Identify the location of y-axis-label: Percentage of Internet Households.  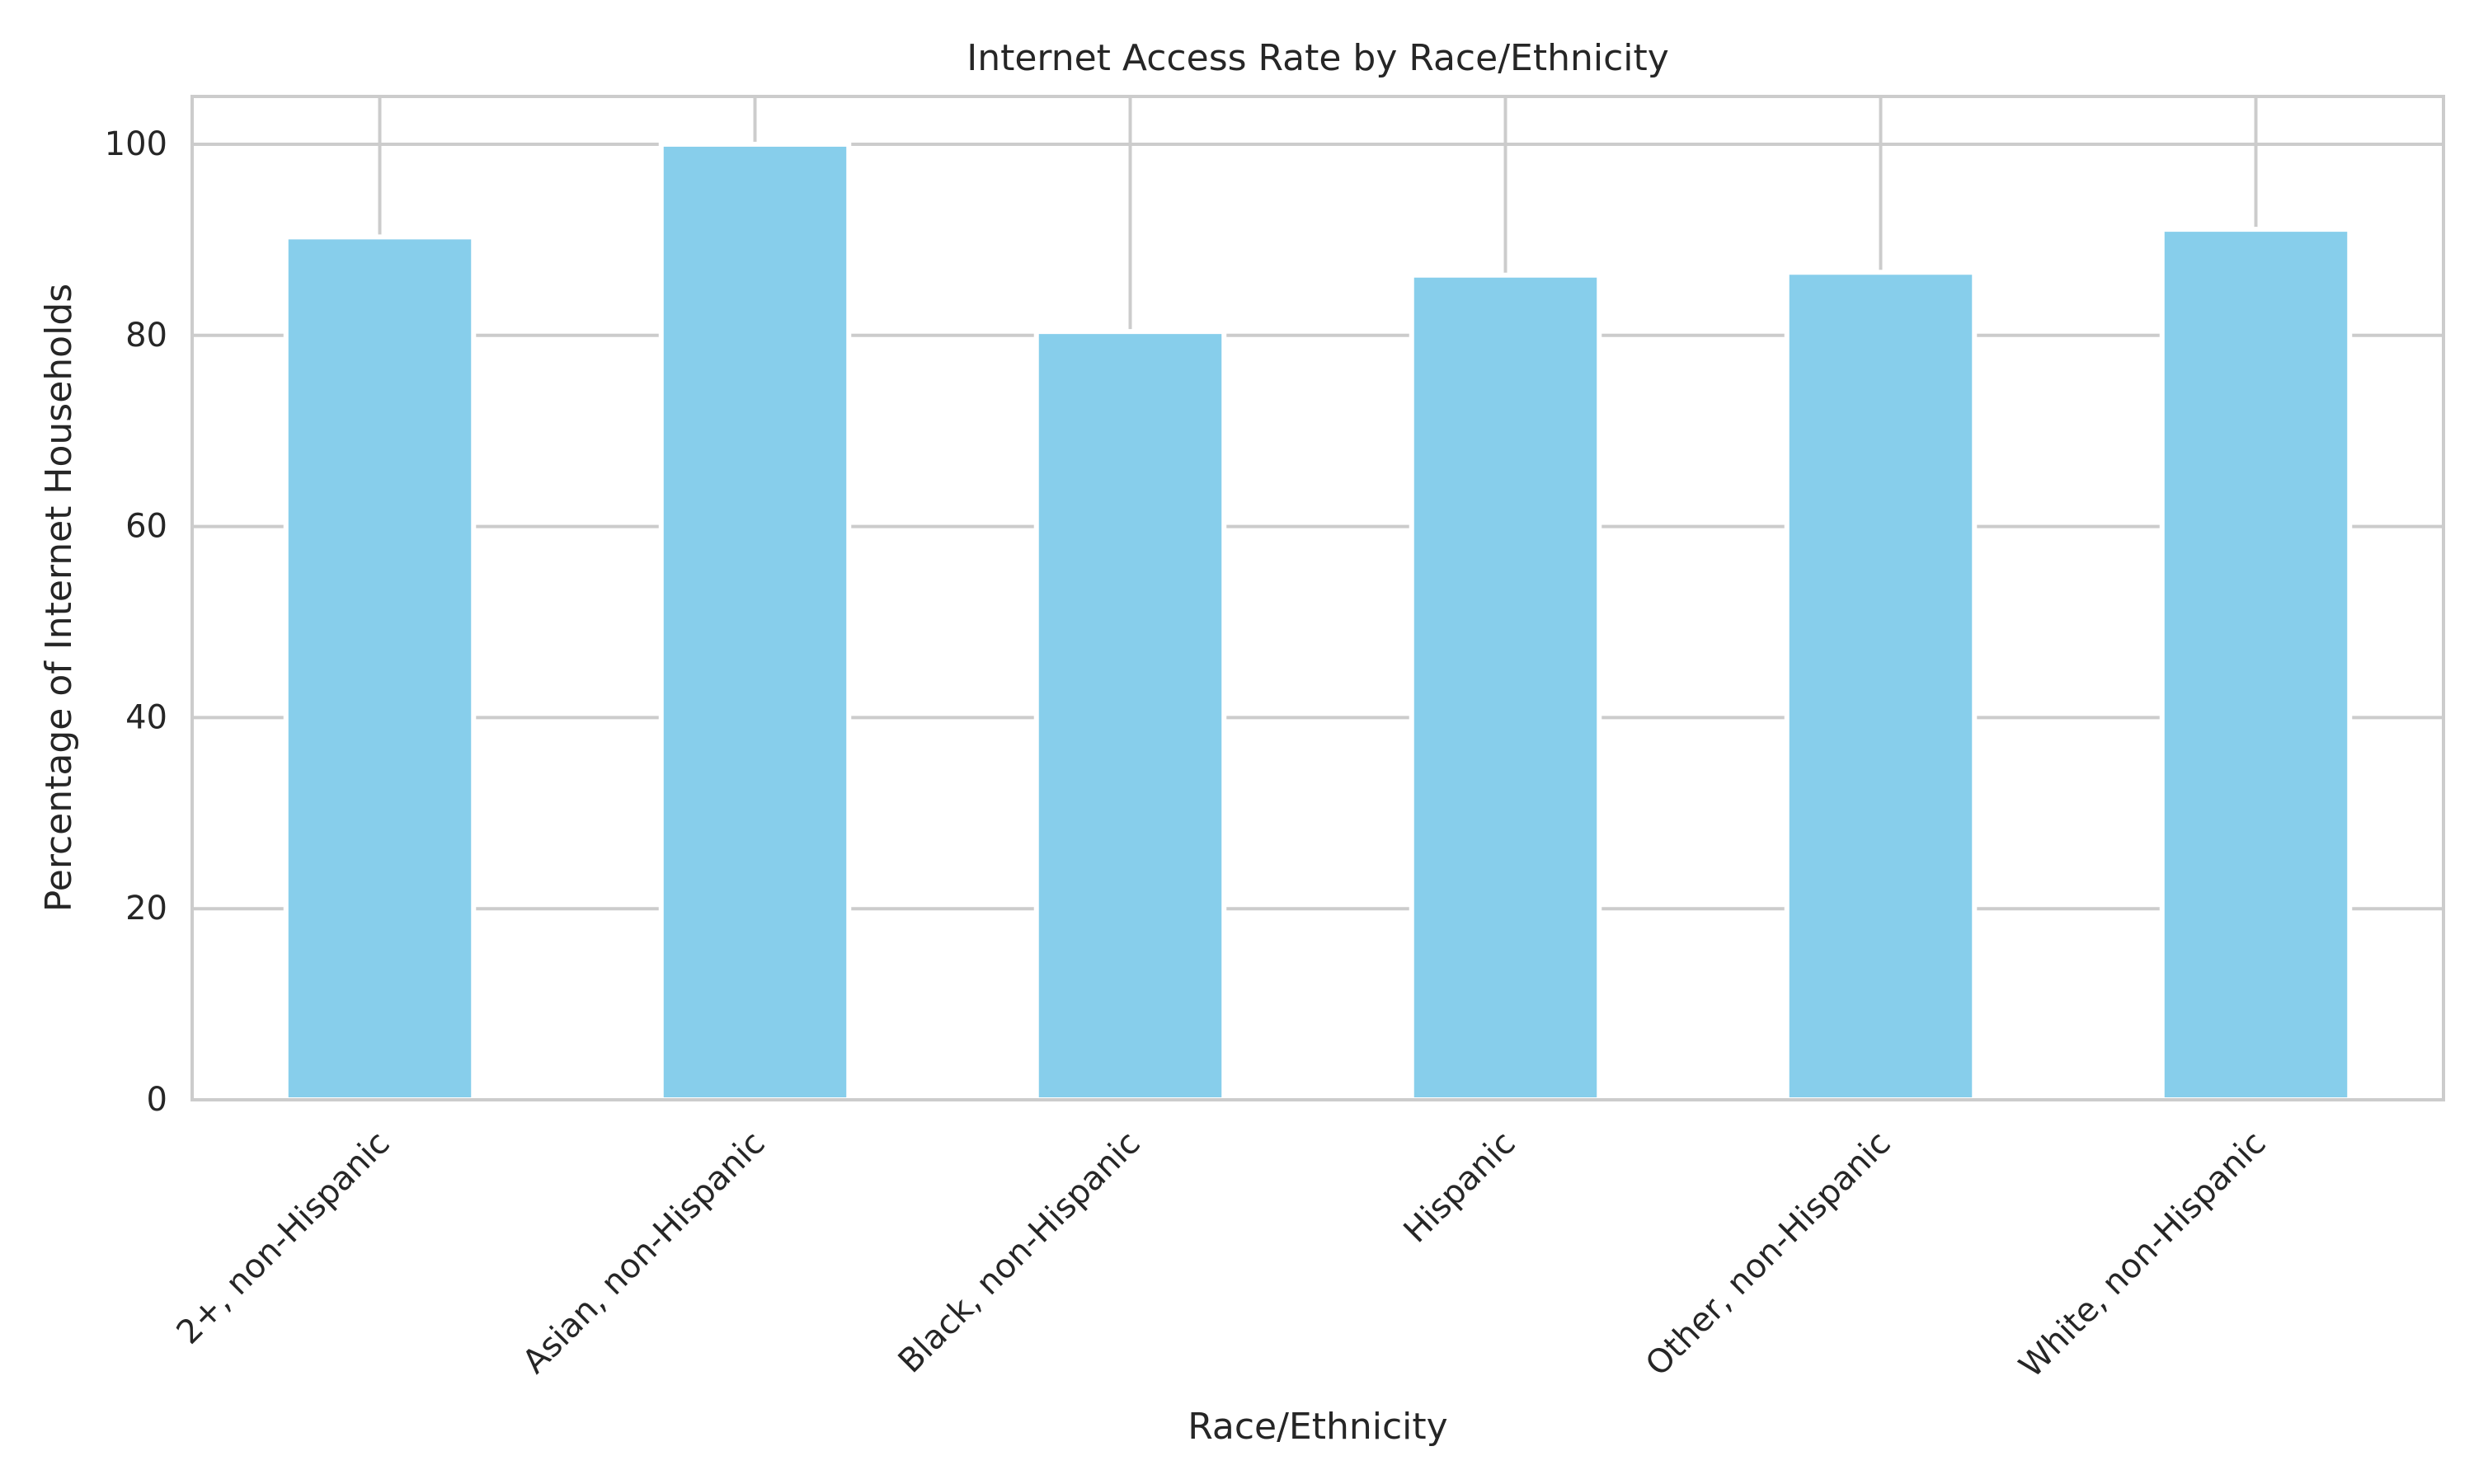
(59, 598).